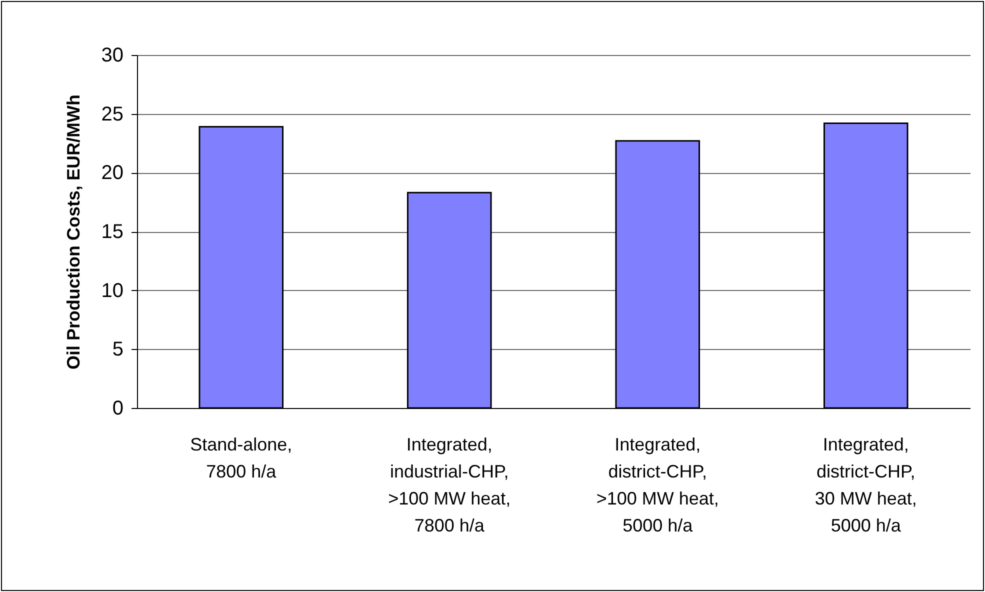 The height and width of the screenshot is (592, 985). What do you see at coordinates (112, 173) in the screenshot?
I see `y-tick-label: 20` at bounding box center [112, 173].